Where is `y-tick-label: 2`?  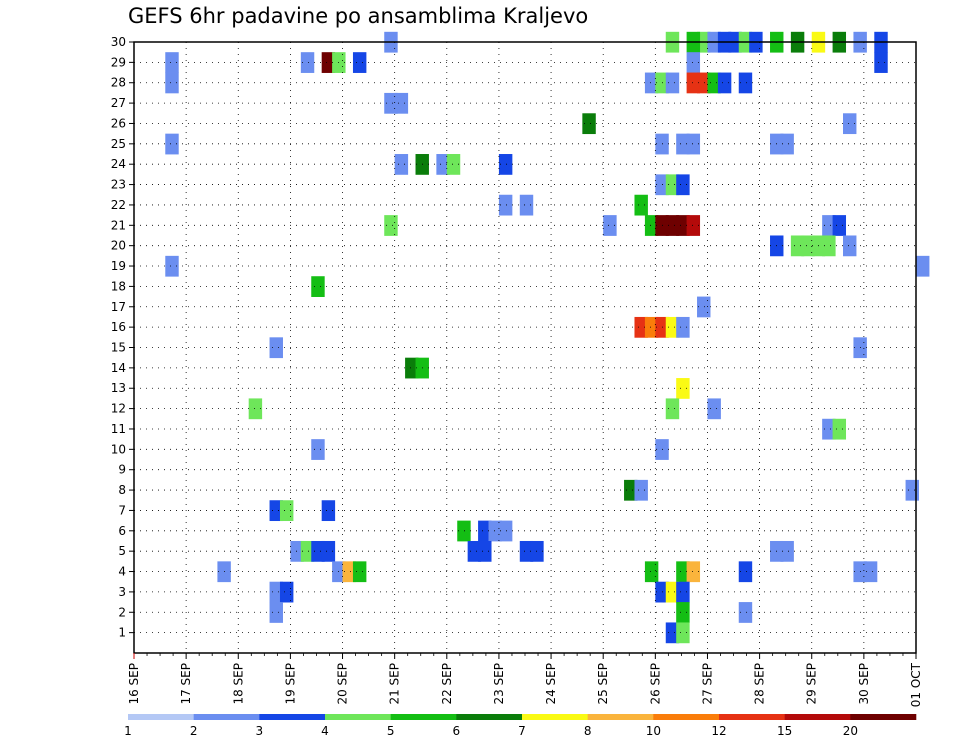
y-tick-label: 2 is located at coordinates (122, 612).